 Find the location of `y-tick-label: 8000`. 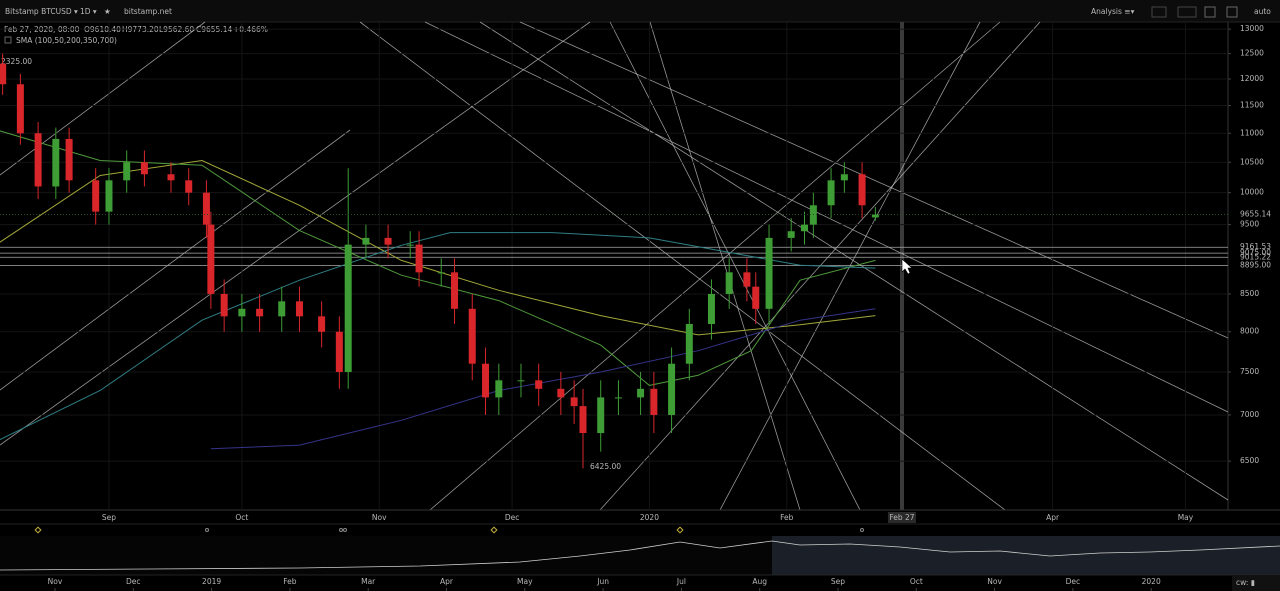

y-tick-label: 8000 is located at coordinates (1249, 331).